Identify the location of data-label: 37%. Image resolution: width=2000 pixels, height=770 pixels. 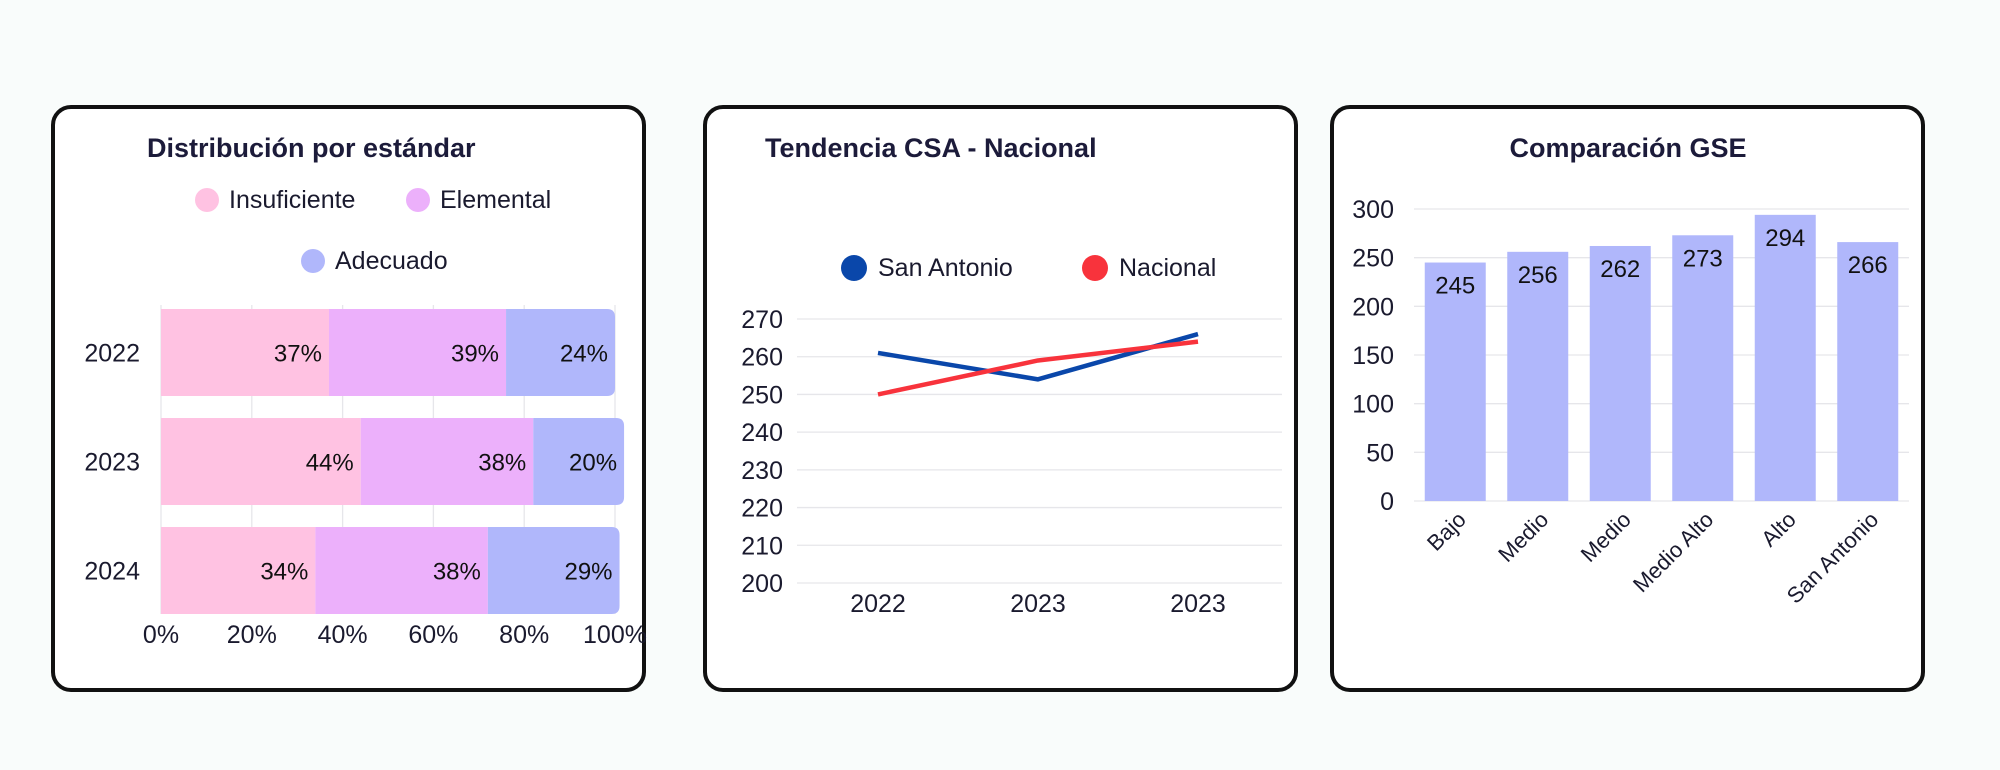
(298, 354).